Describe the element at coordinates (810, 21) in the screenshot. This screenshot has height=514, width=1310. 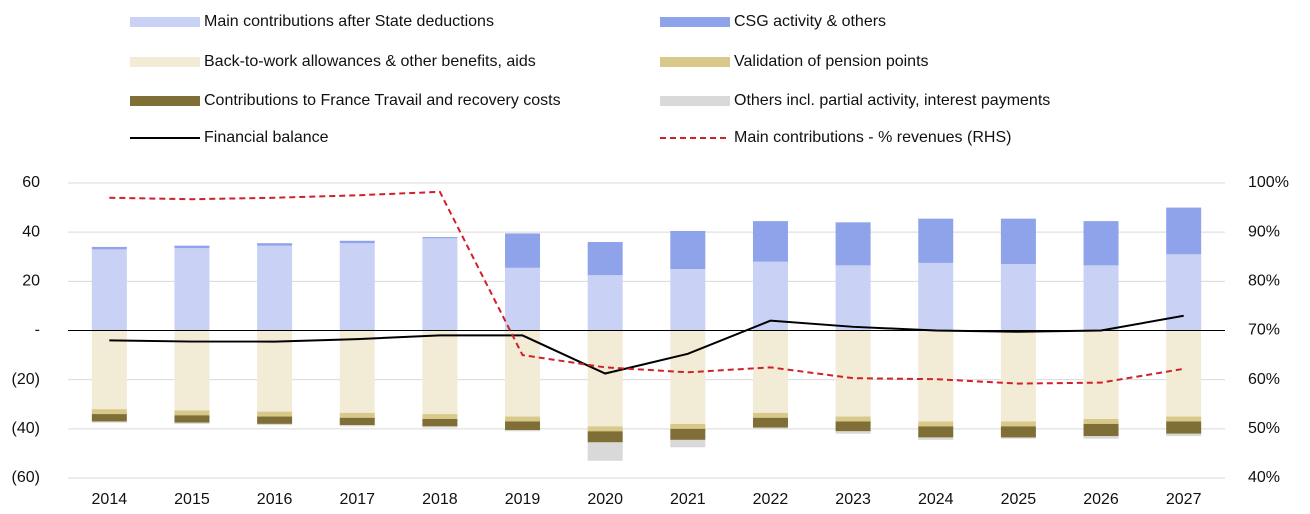
I see `legend-label: CSG activity & others` at that location.